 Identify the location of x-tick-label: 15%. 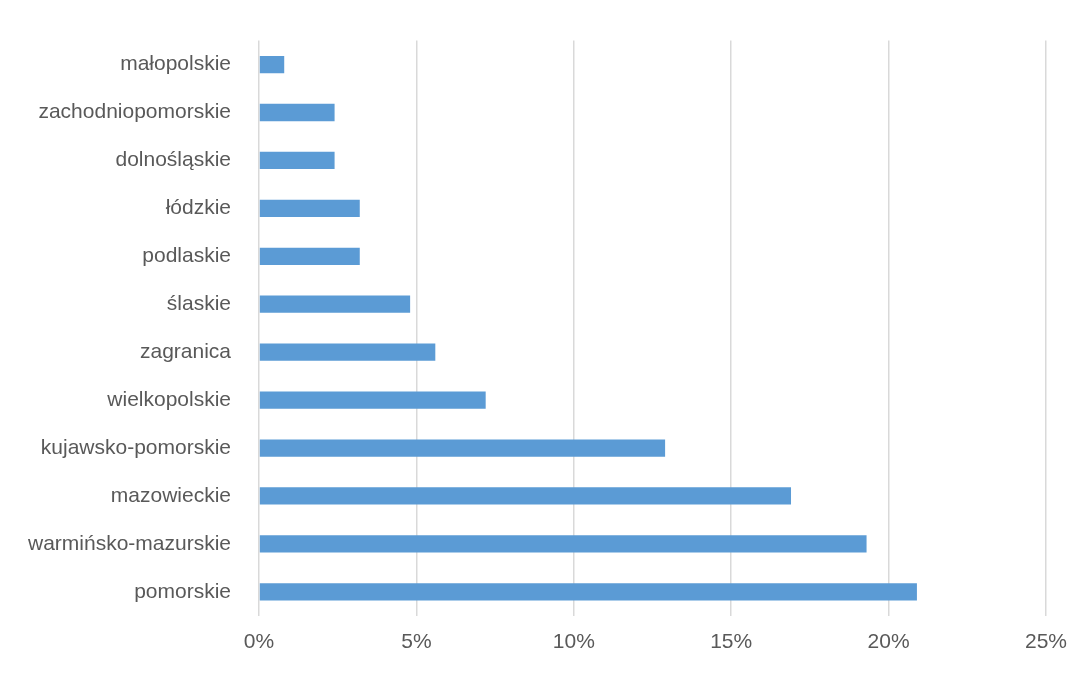
(731, 641).